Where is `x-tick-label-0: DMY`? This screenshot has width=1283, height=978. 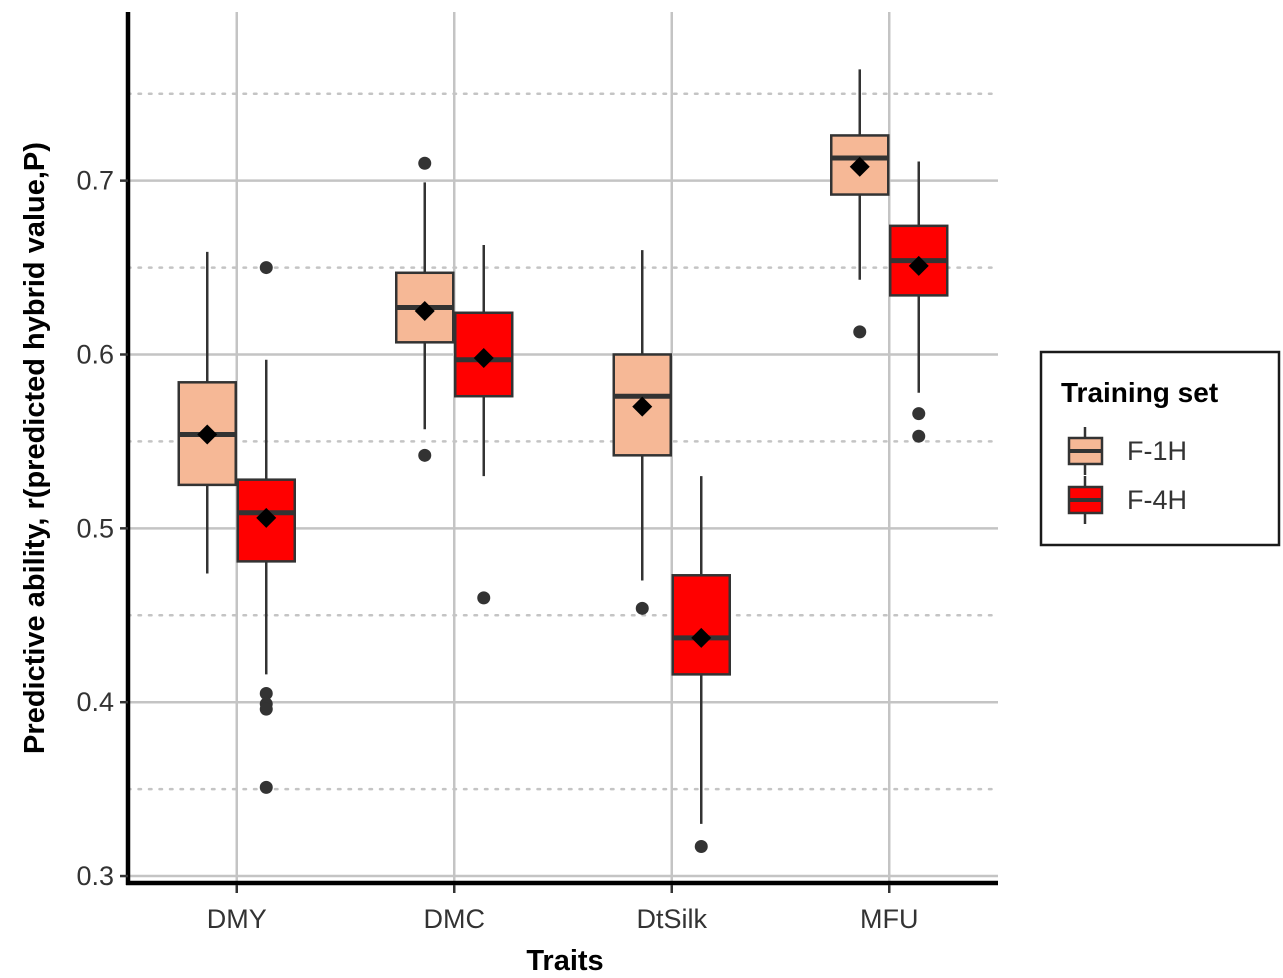
x-tick-label-0: DMY is located at coordinates (237, 919).